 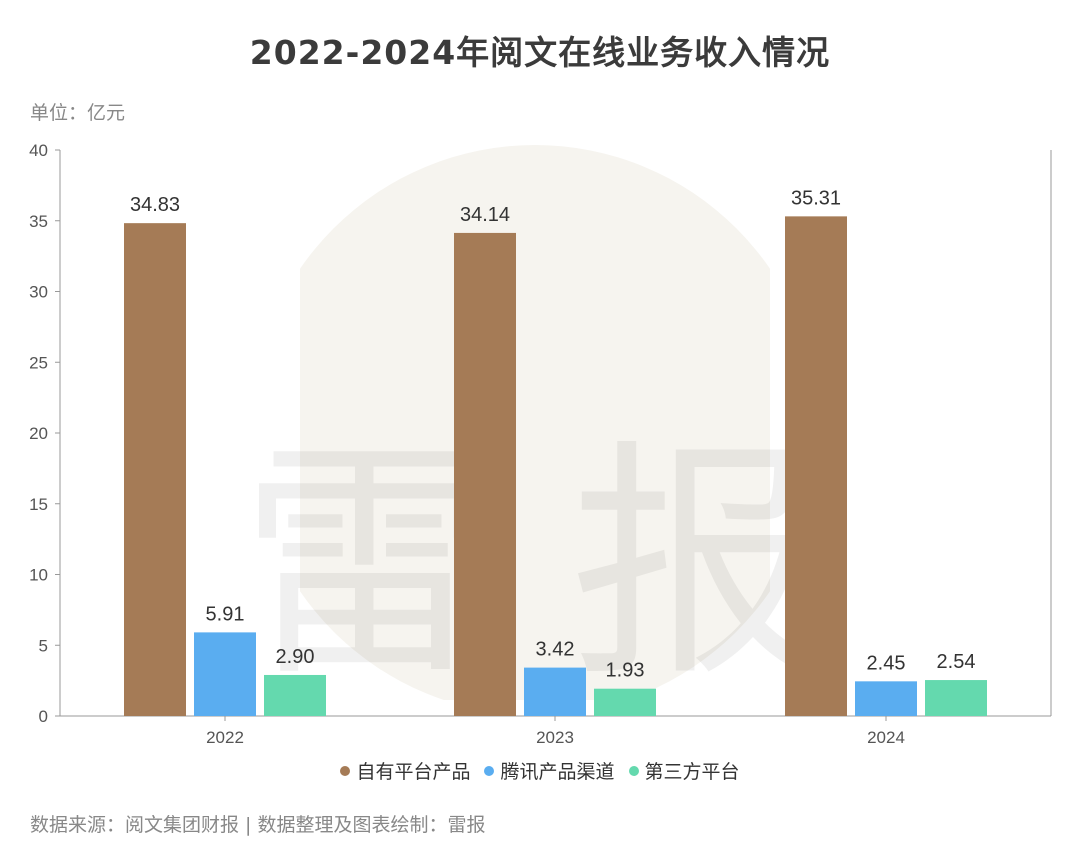 I want to click on chart-legend: 自有平台产品 腾讯产品渠道 第三方平台, so click(x=540, y=770).